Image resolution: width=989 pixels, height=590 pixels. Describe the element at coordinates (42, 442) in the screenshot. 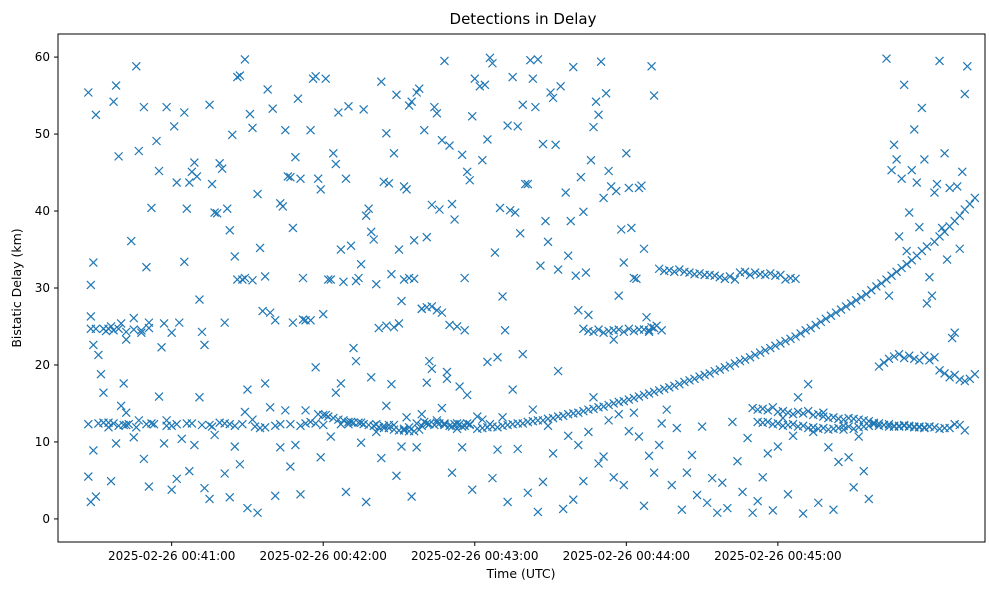

I see `y-tick-label: 10` at that location.